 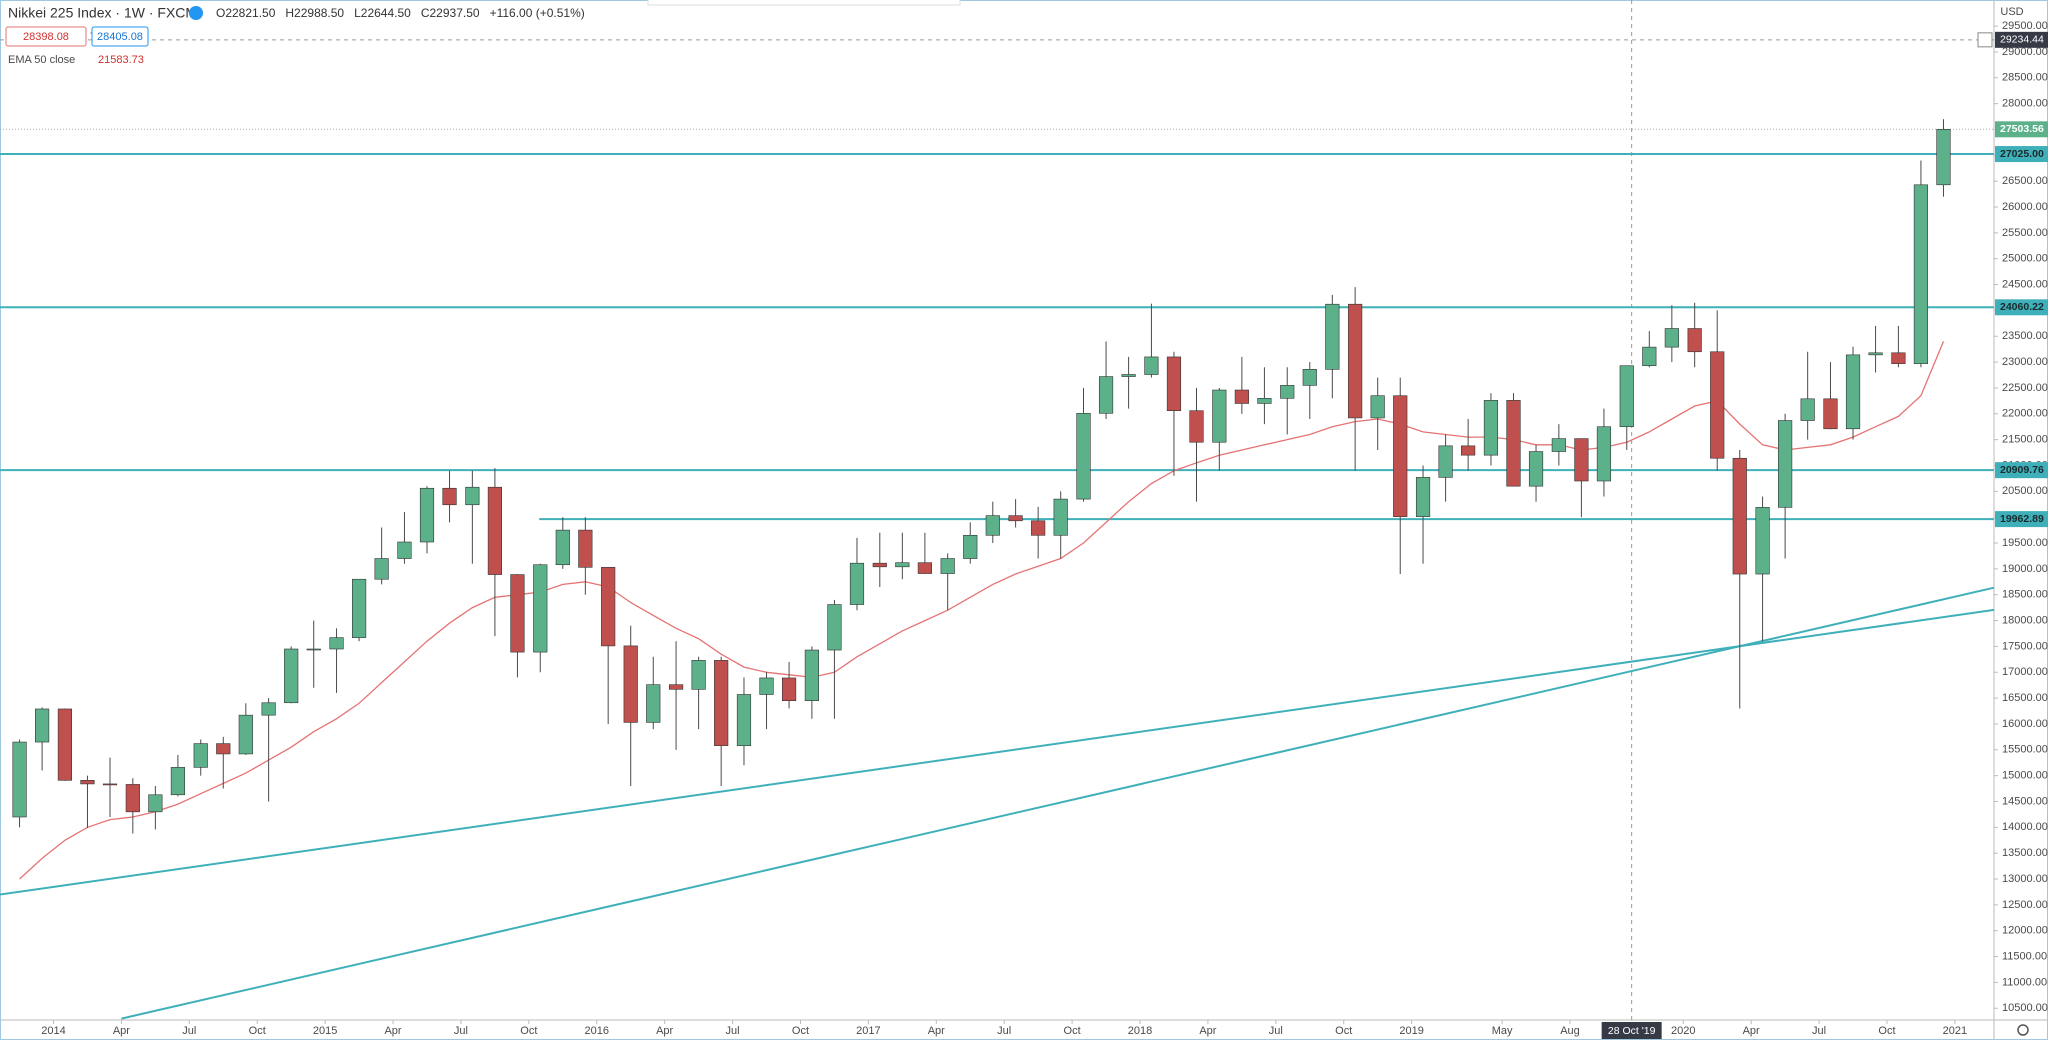 I want to click on x-tick-label: 2017, so click(x=868, y=1031).